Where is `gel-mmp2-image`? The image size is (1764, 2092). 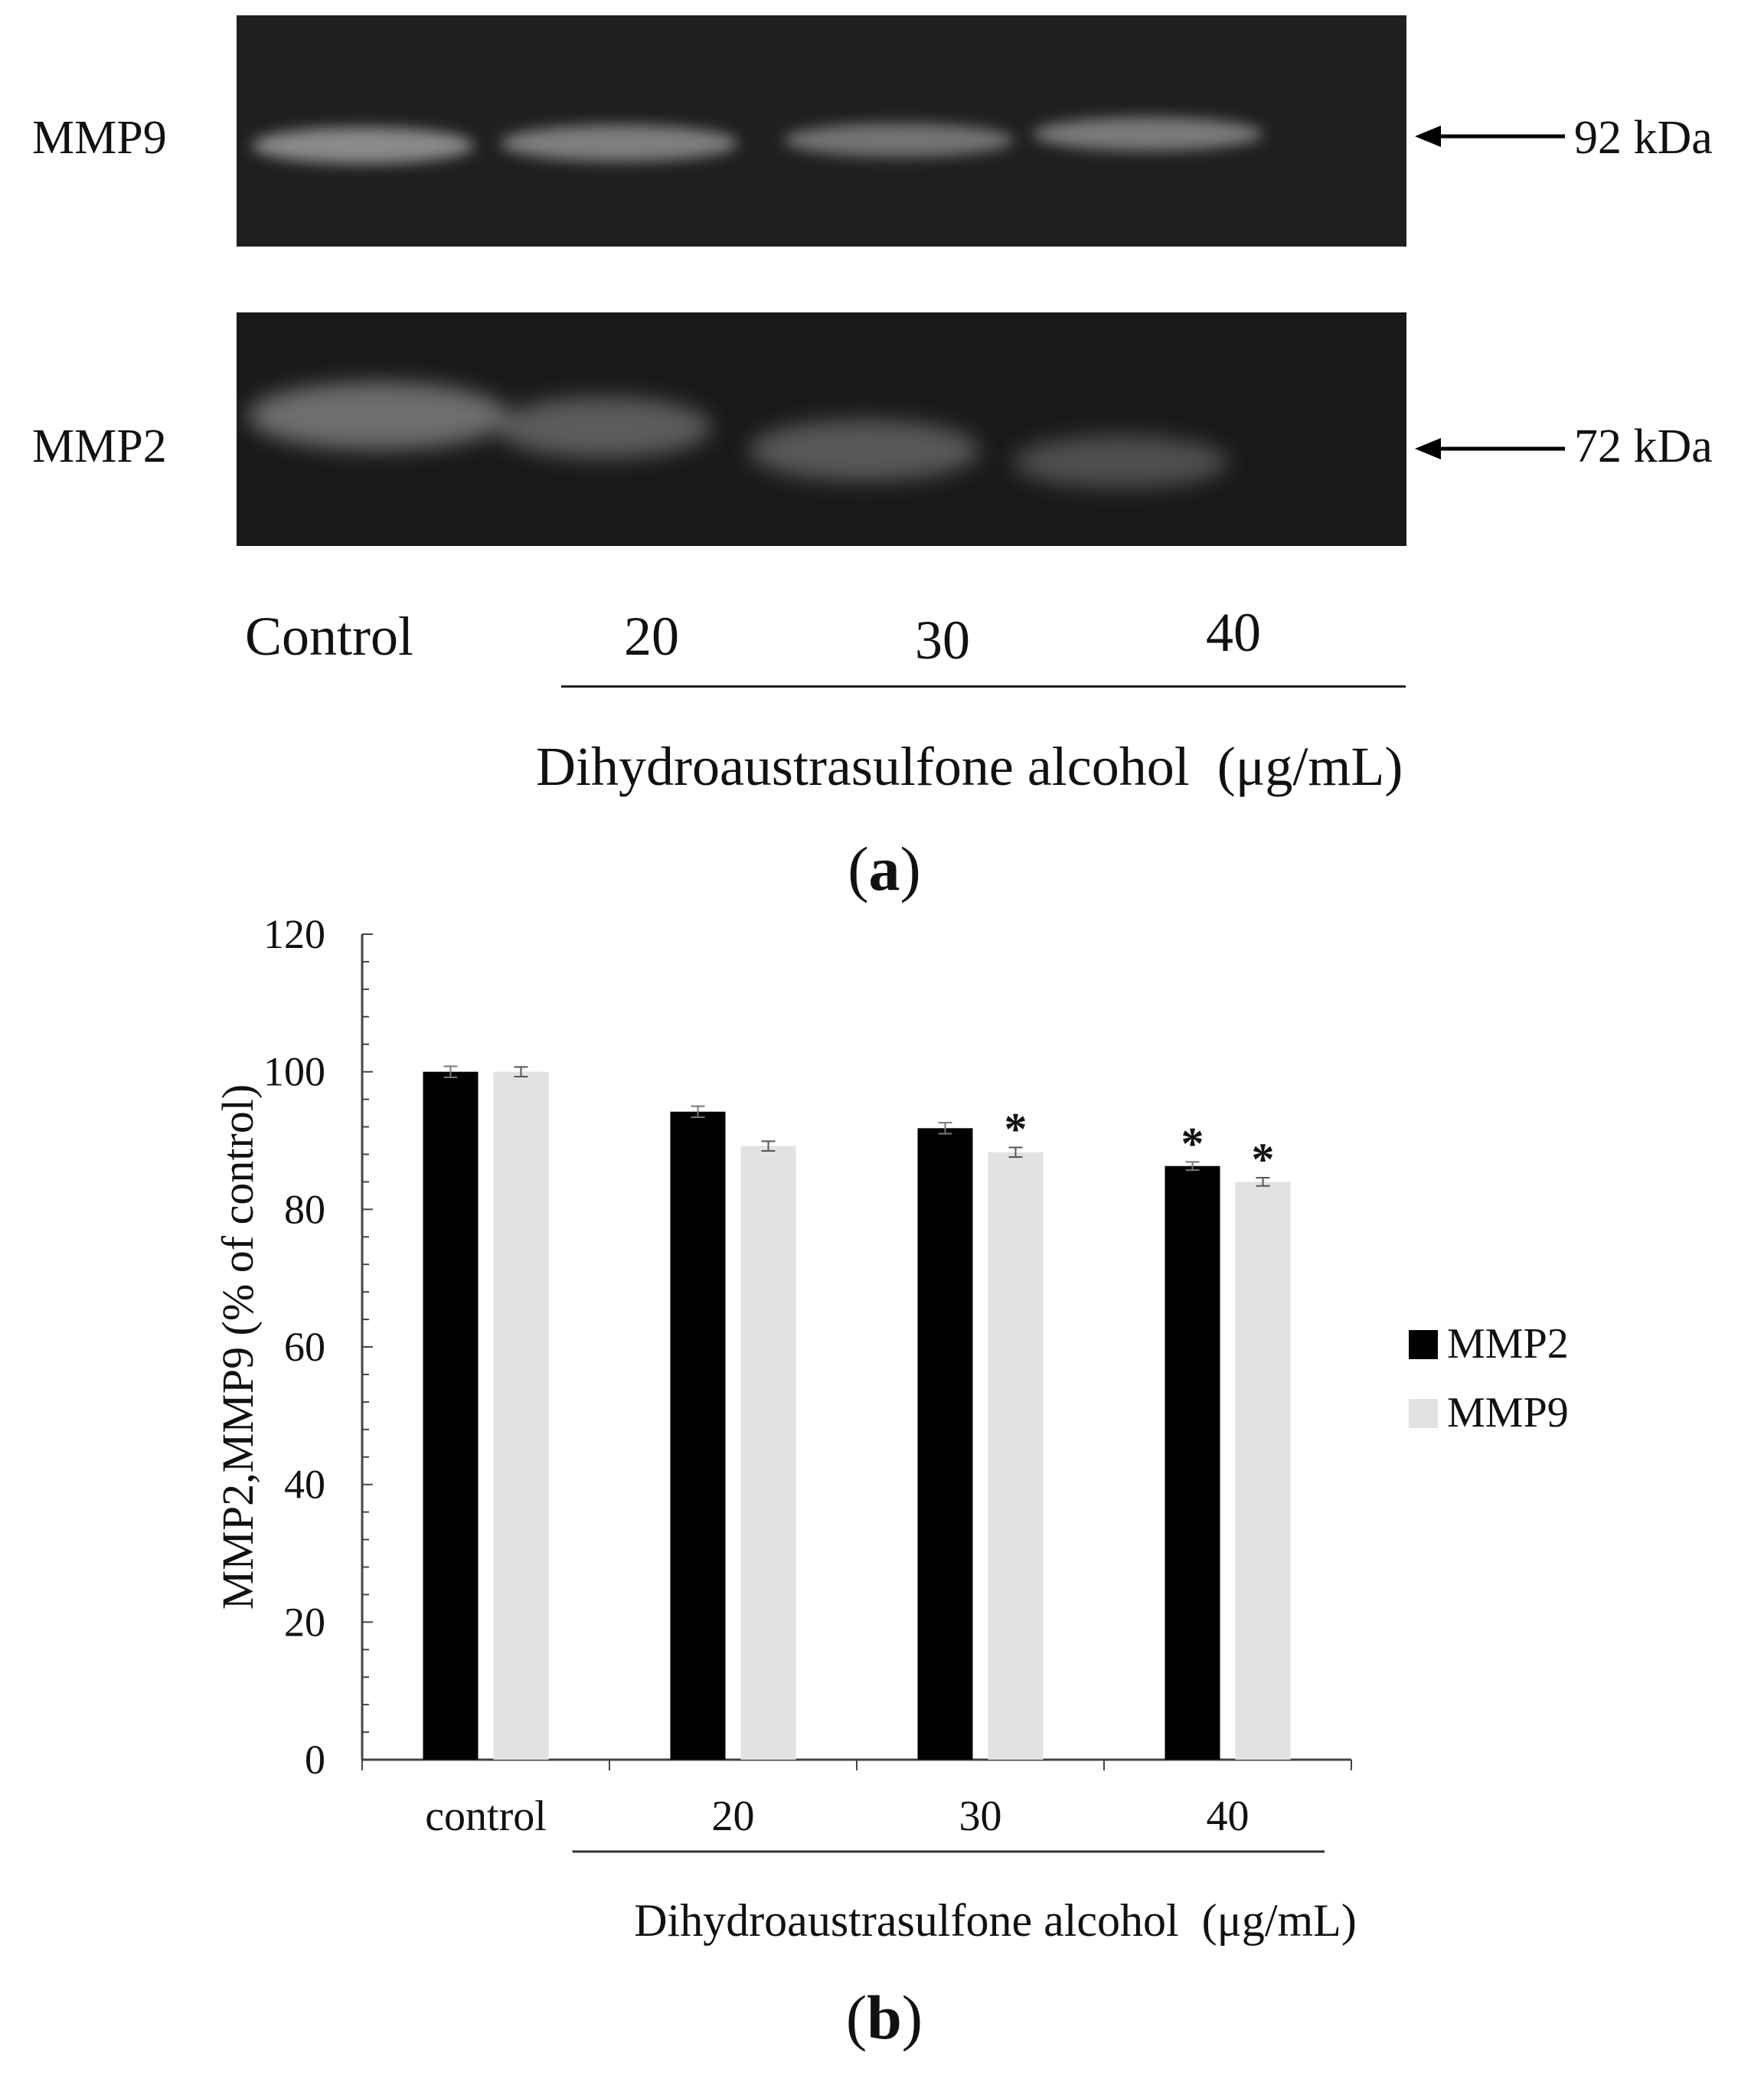
gel-mmp2-image is located at coordinates (821, 429).